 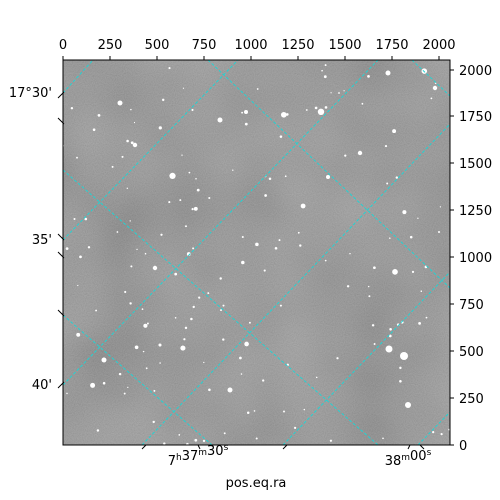 What do you see at coordinates (110, 45) in the screenshot?
I see `top-tick-label: 250` at bounding box center [110, 45].